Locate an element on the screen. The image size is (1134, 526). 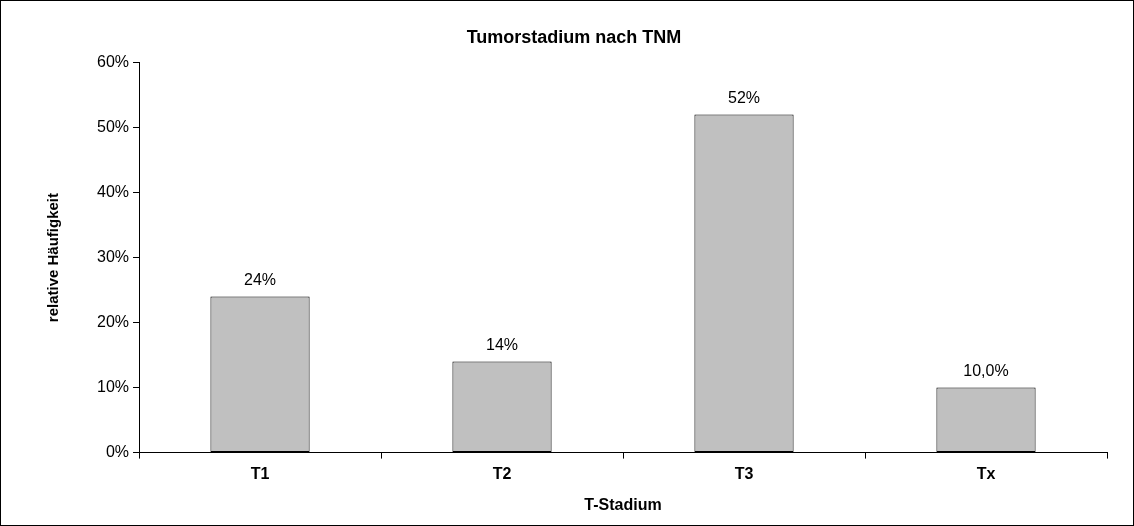
y-tick-label: 40% is located at coordinates (113, 192).